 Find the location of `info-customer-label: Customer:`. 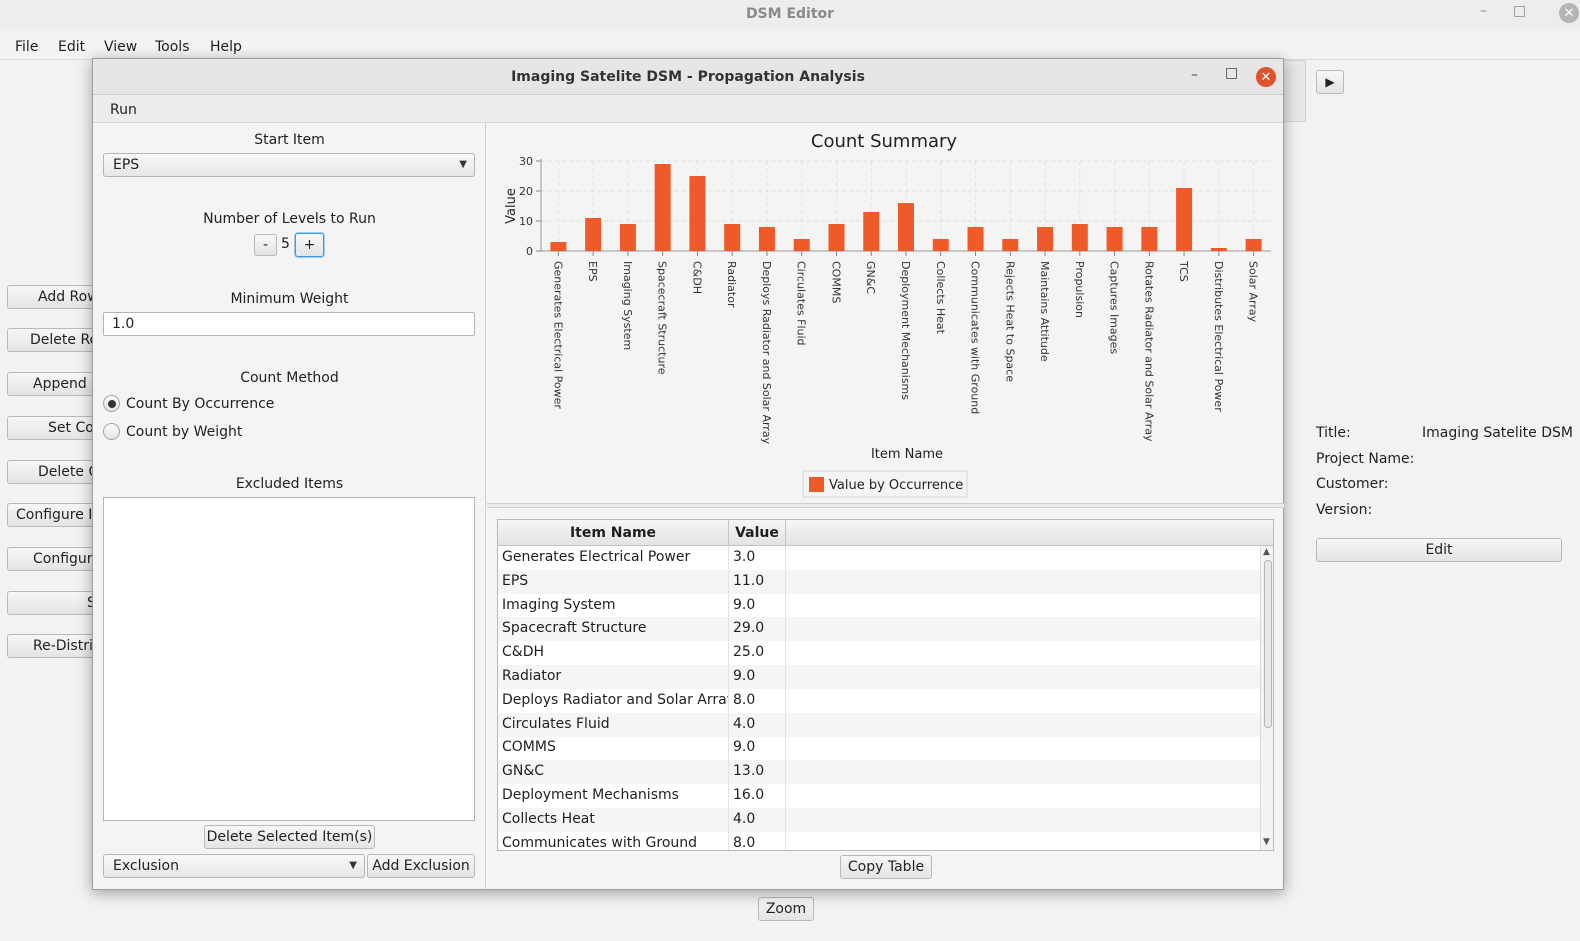

info-customer-label: Customer: is located at coordinates (1352, 484).